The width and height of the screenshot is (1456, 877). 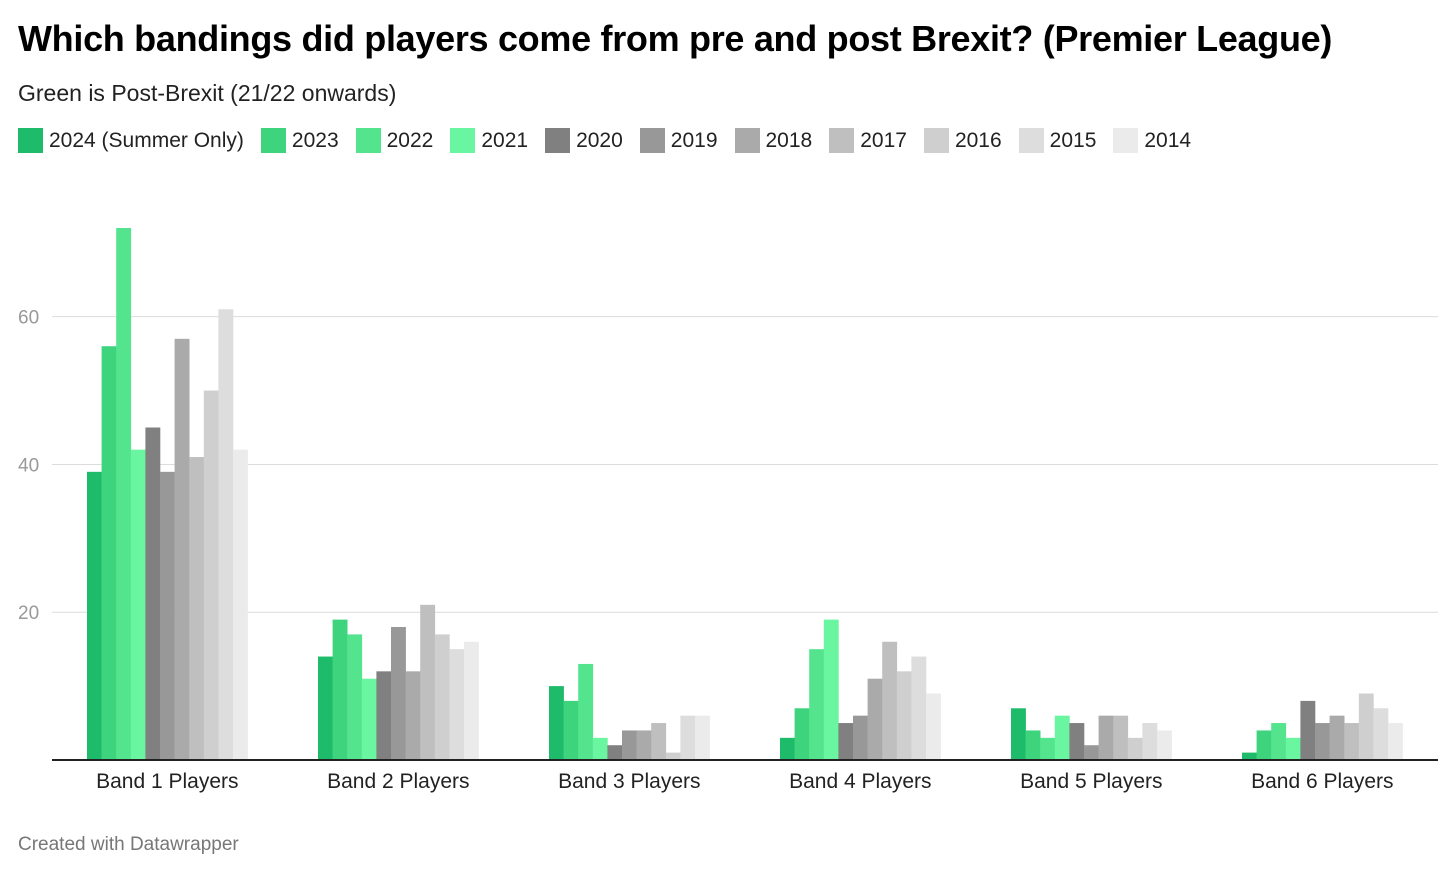 I want to click on legend-label: 2024 (Summer Only), so click(x=146, y=140).